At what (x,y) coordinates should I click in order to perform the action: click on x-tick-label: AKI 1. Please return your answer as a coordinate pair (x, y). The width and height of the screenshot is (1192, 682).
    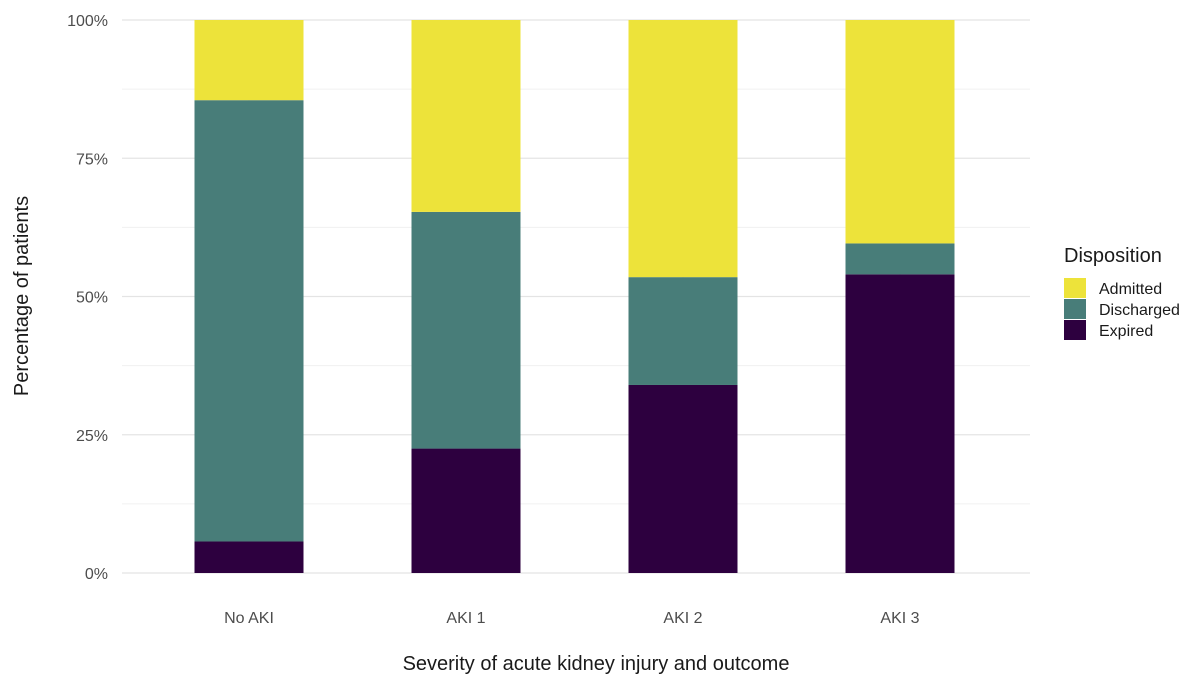
    Looking at the image, I should click on (465, 618).